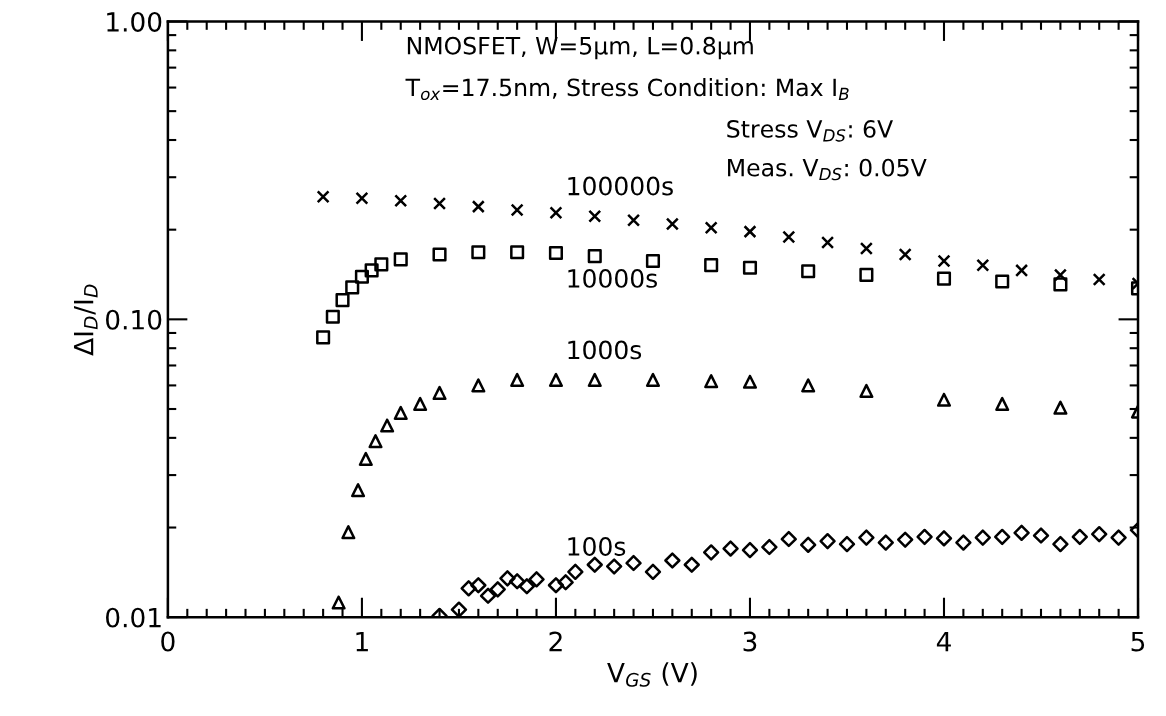 This screenshot has height=716, width=1166. What do you see at coordinates (1138, 641) in the screenshot?
I see `x-tick-label: 5` at bounding box center [1138, 641].